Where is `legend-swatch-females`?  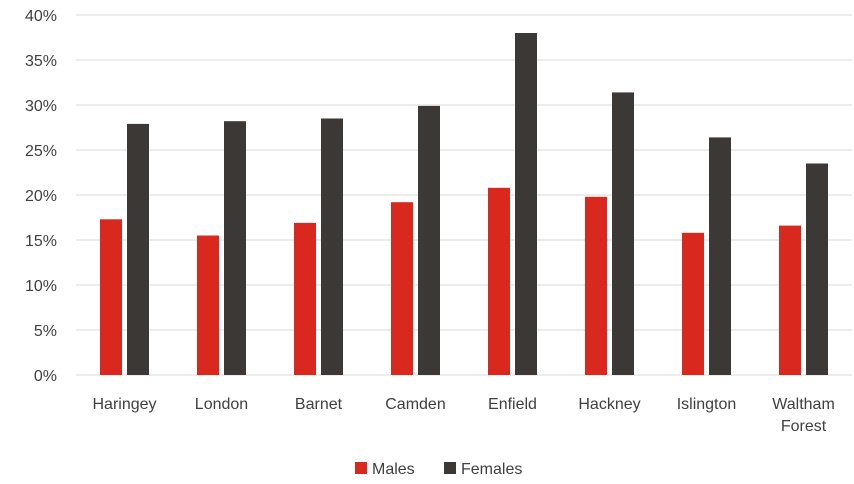
legend-swatch-females is located at coordinates (450, 468).